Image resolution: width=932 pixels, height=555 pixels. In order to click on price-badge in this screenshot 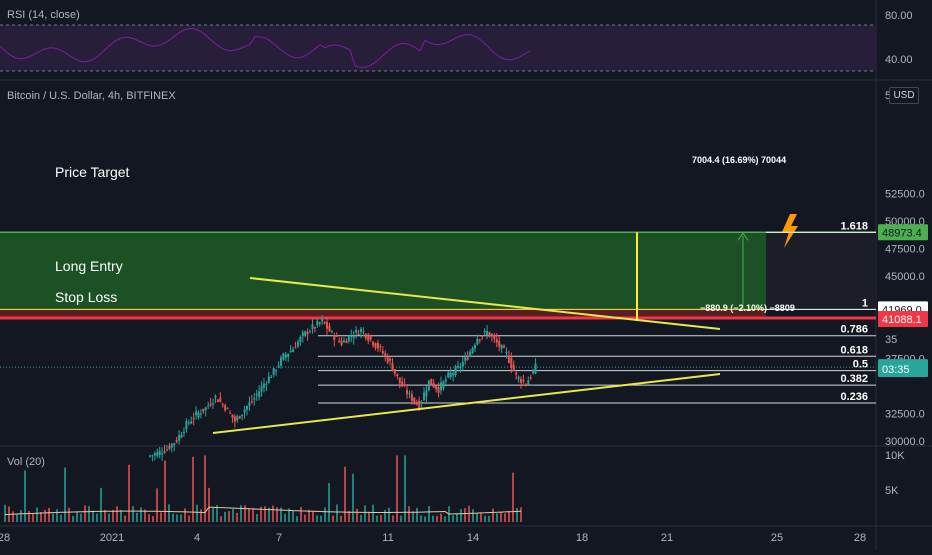, I will do `click(903, 232)`.